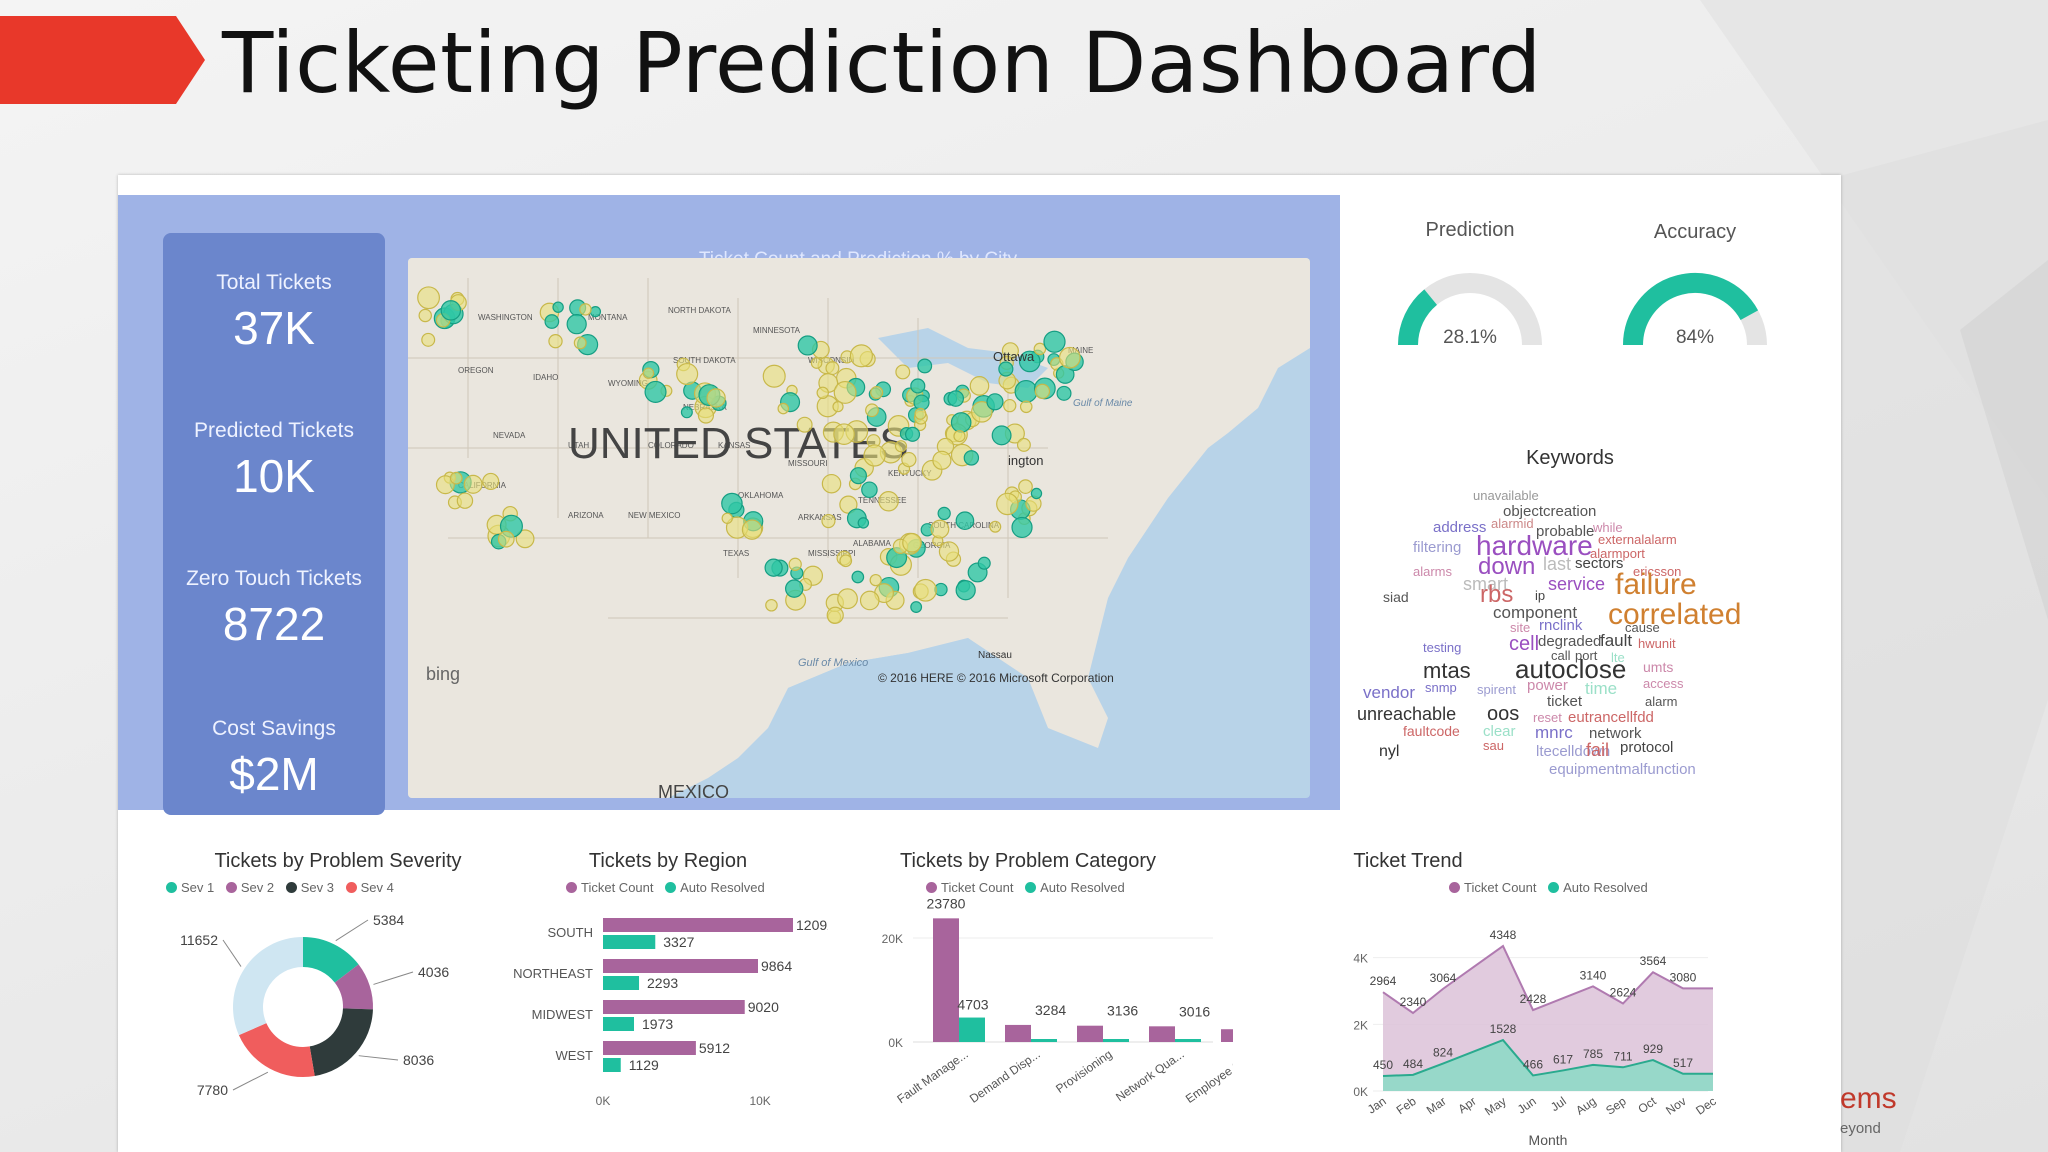 The image size is (2048, 1152). What do you see at coordinates (298, 1020) in the screenshot?
I see `severity-donut-chart: 5384 4036 8036 7780 11652` at bounding box center [298, 1020].